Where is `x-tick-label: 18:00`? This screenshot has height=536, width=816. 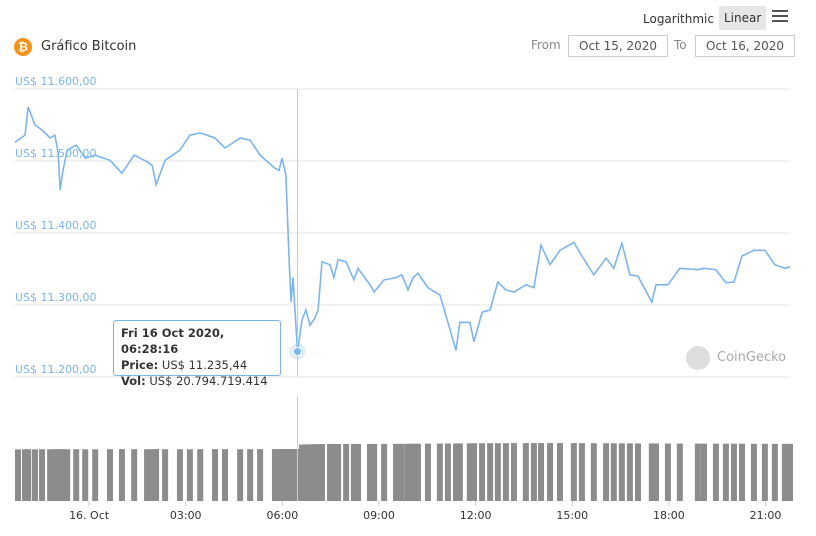 x-tick-label: 18:00 is located at coordinates (669, 515).